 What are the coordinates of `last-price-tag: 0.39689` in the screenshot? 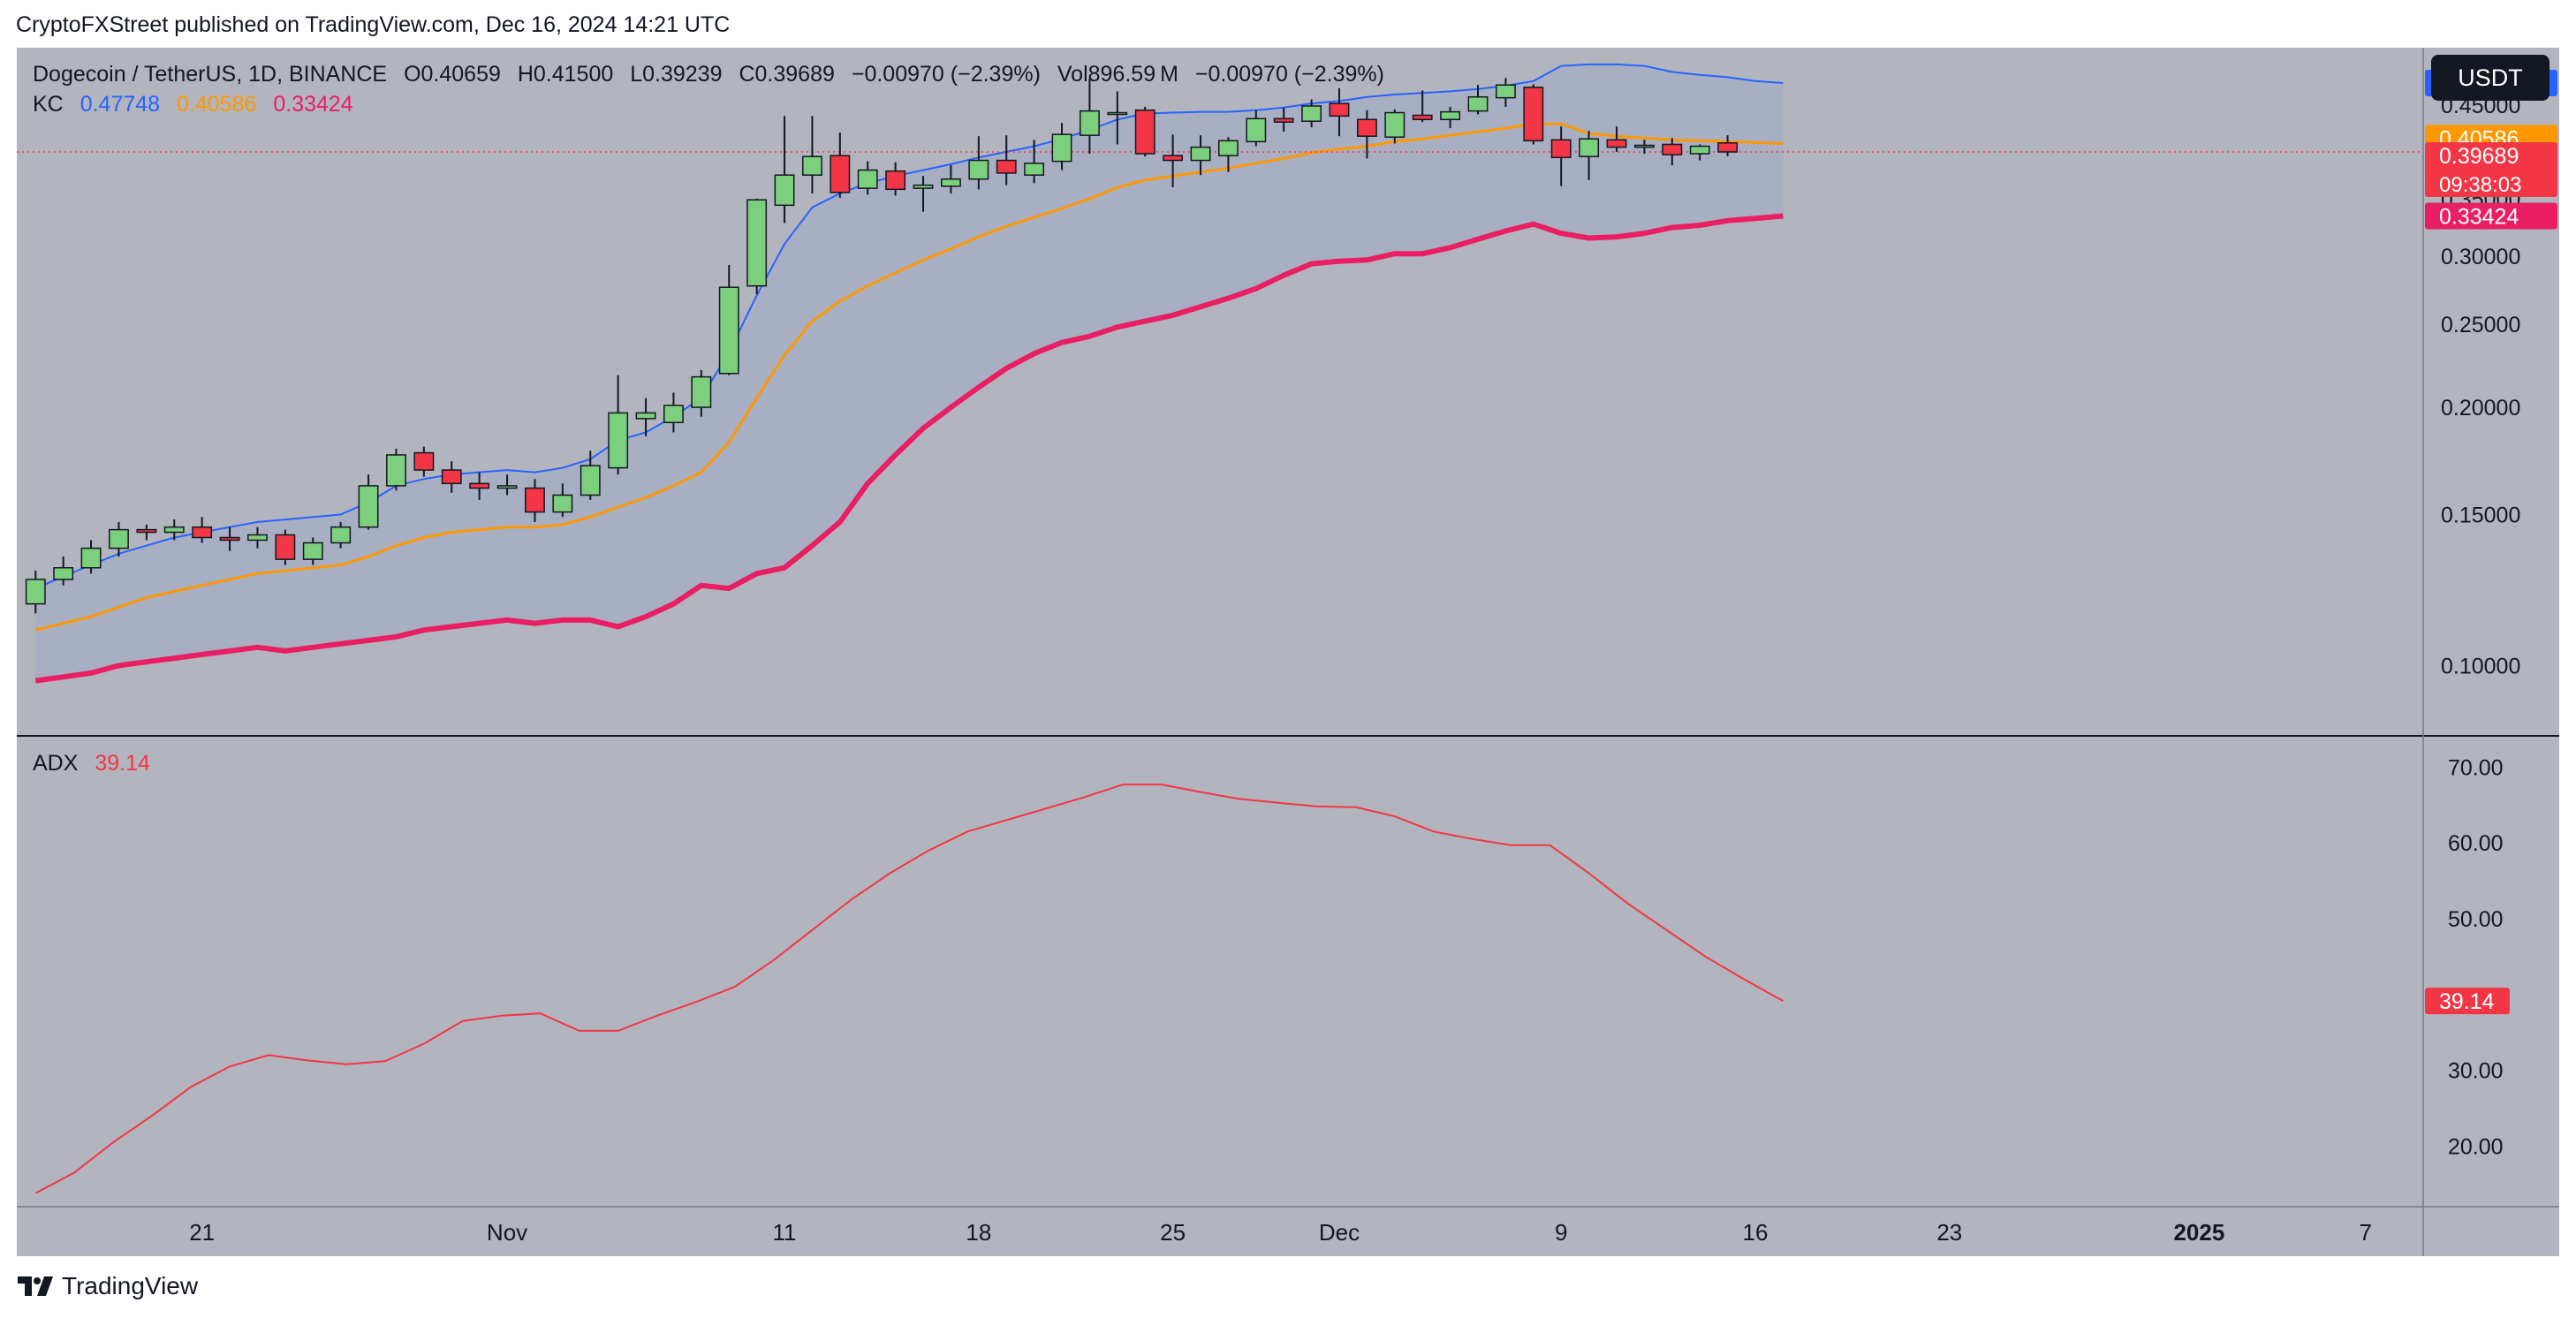 It's located at (2479, 157).